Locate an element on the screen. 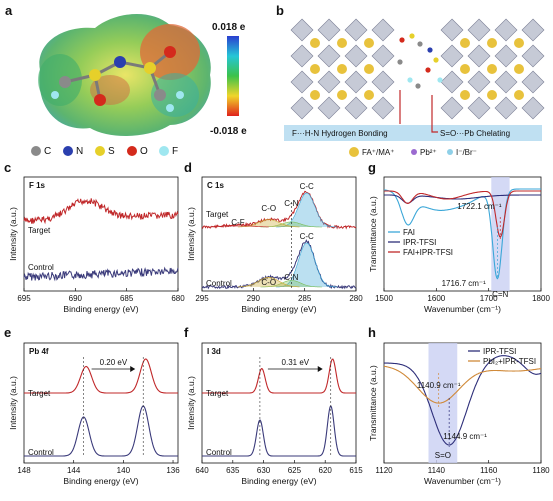 Image resolution: width=553 pixels, height=501 pixels. annotation-so: S=O is located at coordinates (443, 455).